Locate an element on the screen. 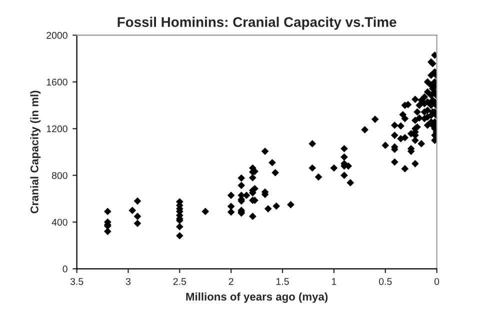  y-tick-label: 800 is located at coordinates (60, 175).